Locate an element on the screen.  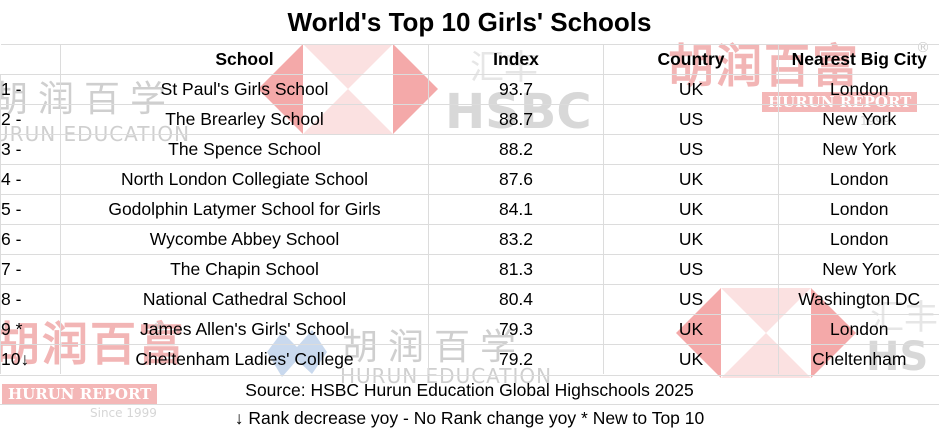
table-header-row: School Index Country Nearest Big City is located at coordinates (469, 59).